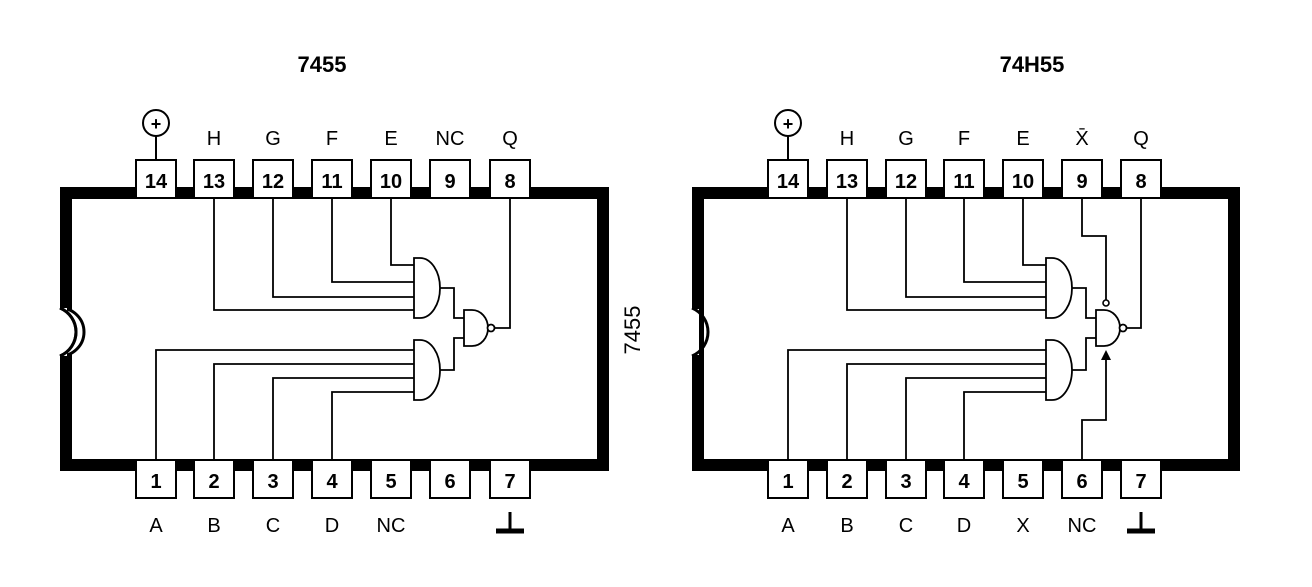 The image size is (1312, 587). What do you see at coordinates (1082, 526) in the screenshot?
I see `pin-6-label: NC` at bounding box center [1082, 526].